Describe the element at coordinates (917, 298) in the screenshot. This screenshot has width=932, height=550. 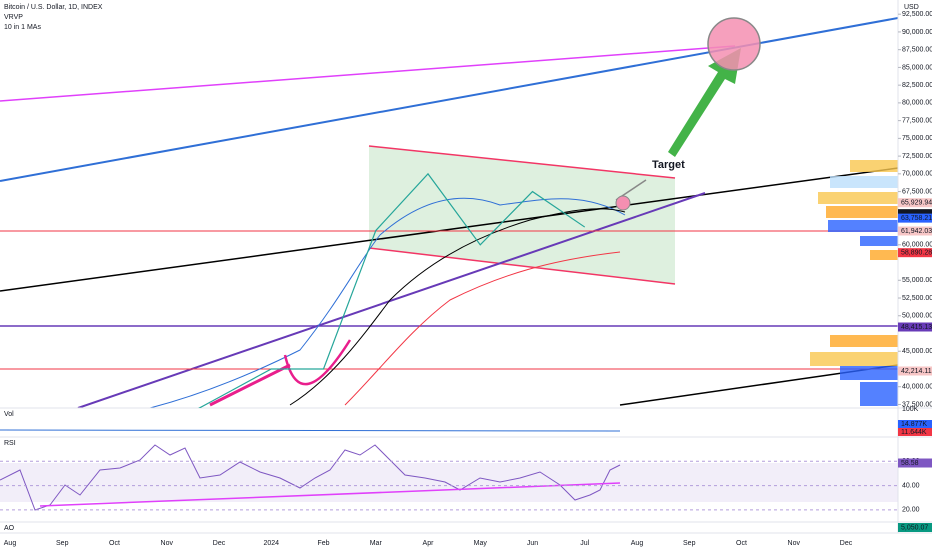
I see `y-tick-label: 52,500.00` at that location.